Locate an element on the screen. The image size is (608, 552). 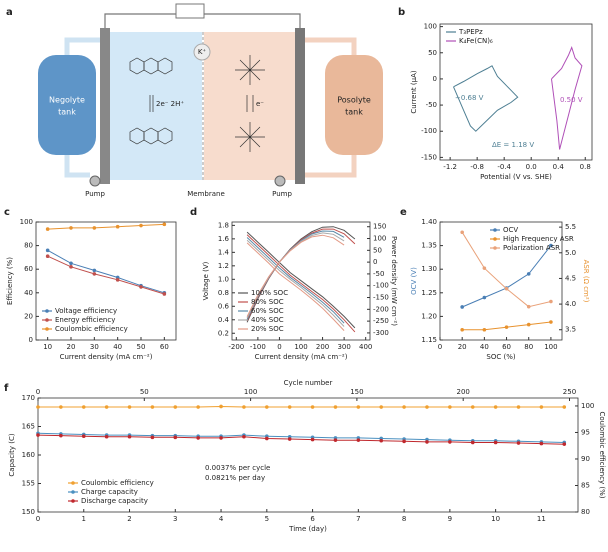
electrode is located at coordinates (105, 106).